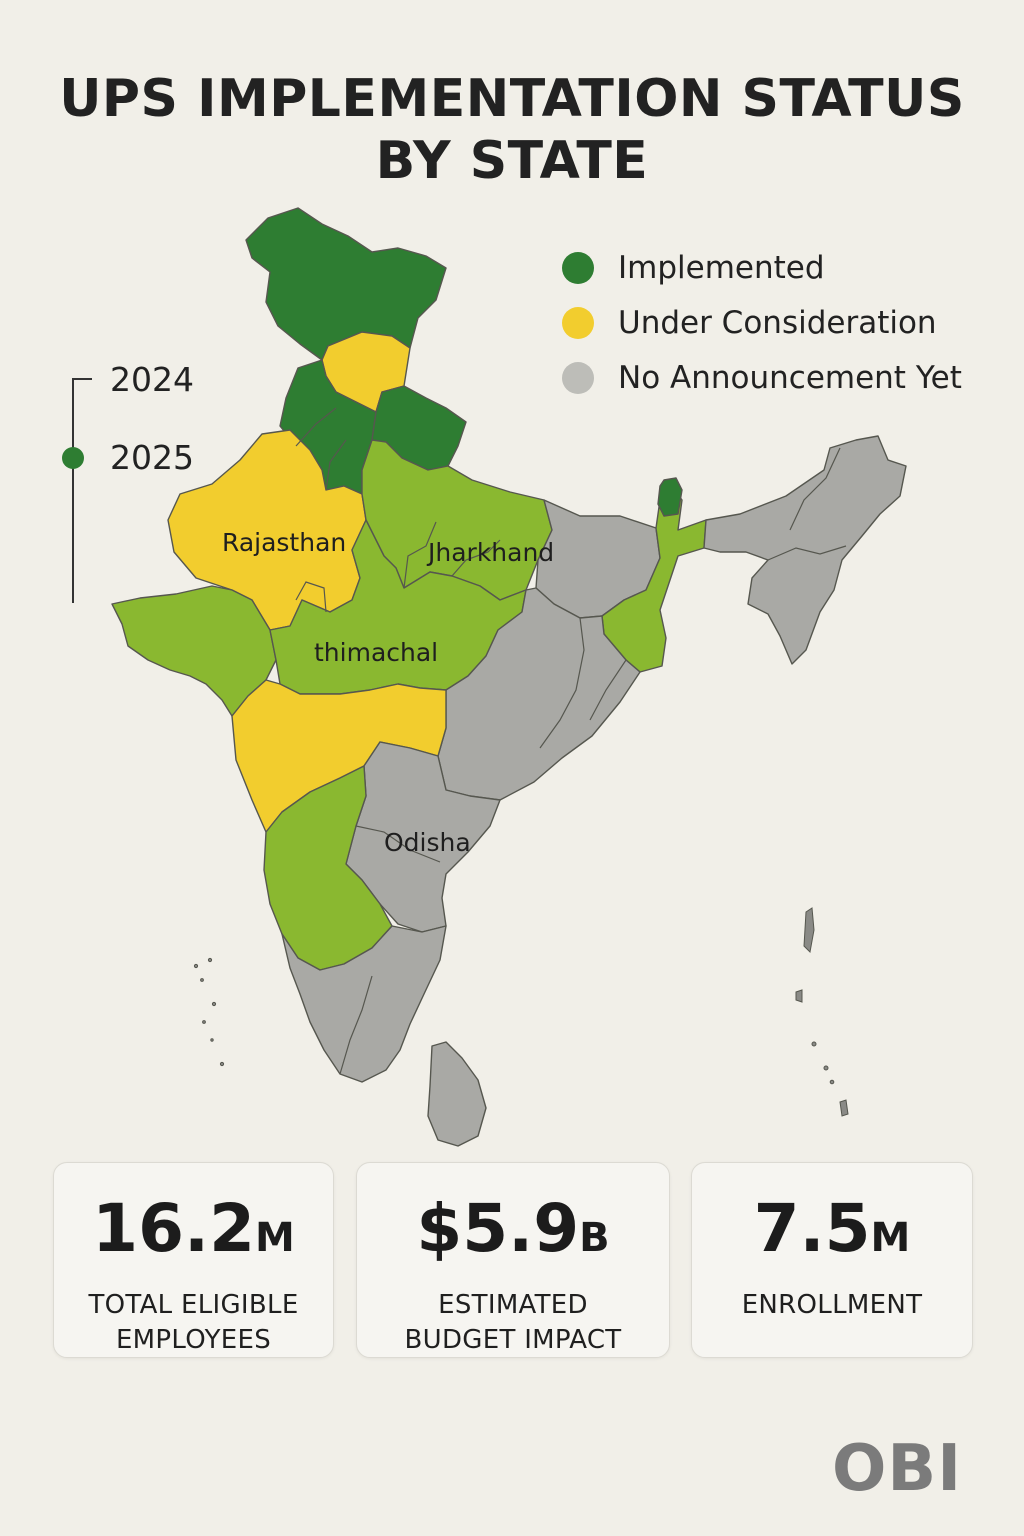 Image resolution: width=1024 pixels, height=1536 pixels. Describe the element at coordinates (513, 1305) in the screenshot. I see `stat-label-line: ESTIMATED` at that location.